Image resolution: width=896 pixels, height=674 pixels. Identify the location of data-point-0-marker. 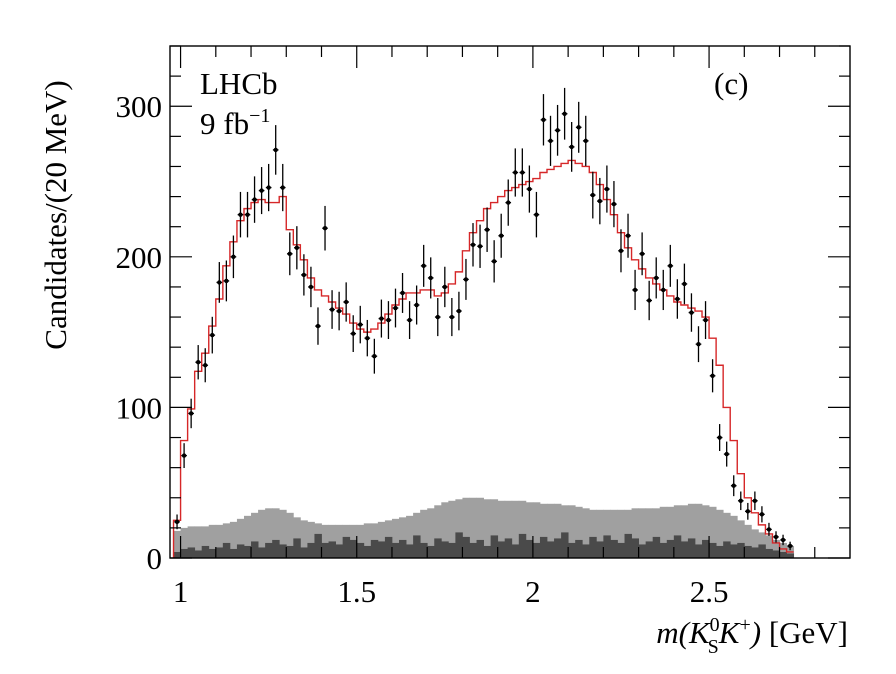
(177, 522).